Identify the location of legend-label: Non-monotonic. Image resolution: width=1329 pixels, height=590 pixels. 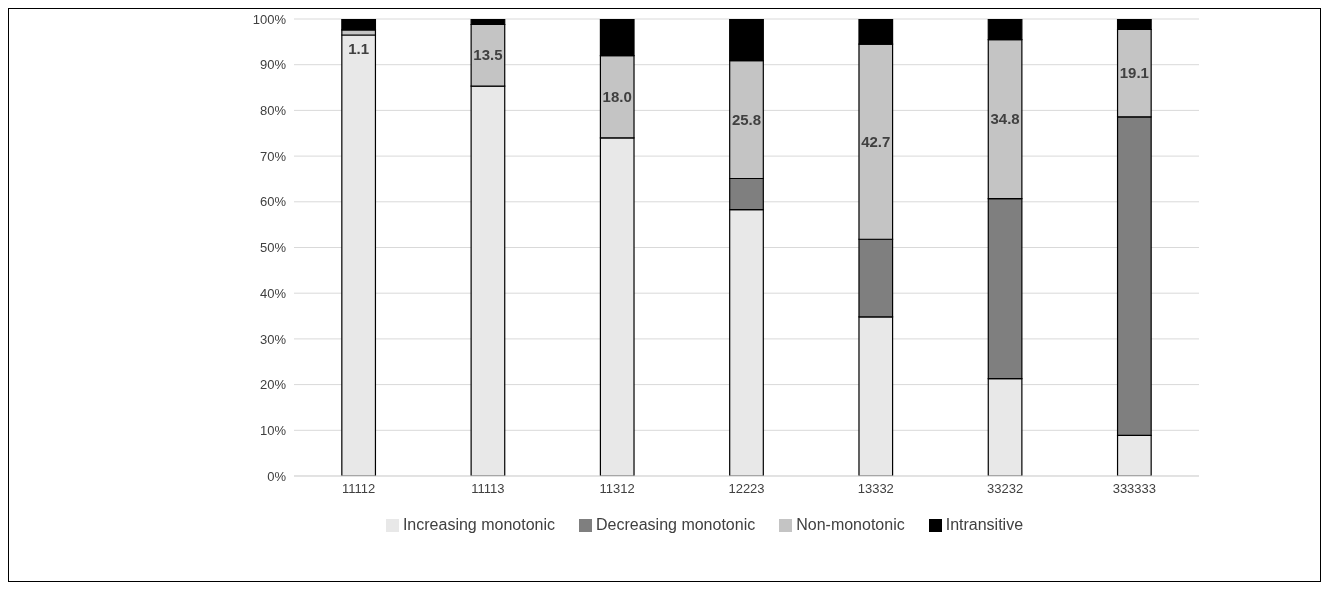
(850, 524).